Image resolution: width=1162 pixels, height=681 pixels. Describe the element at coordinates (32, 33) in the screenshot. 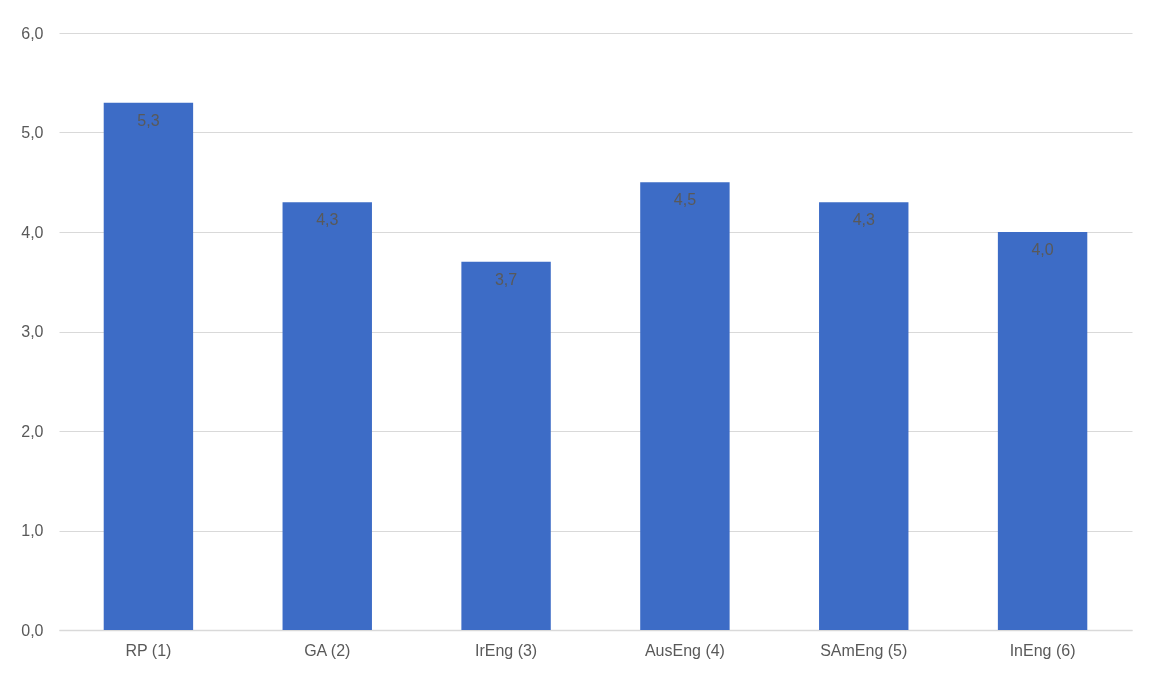

I see `y-tick-label: 6,0` at that location.